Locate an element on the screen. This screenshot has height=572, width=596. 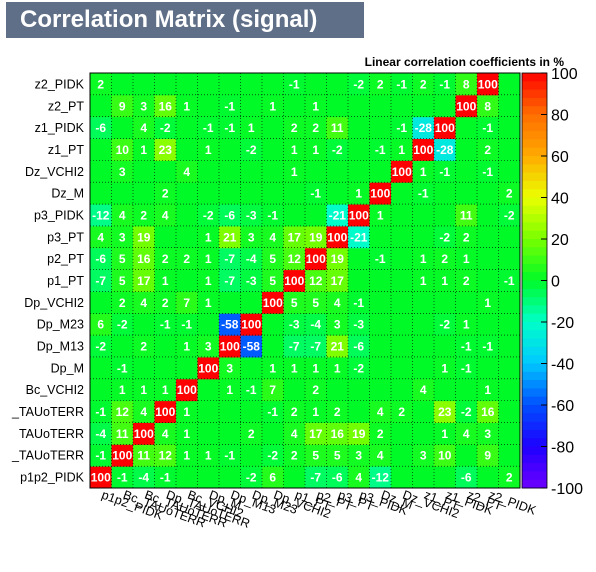
cell-value-label: 19 is located at coordinates (338, 259).